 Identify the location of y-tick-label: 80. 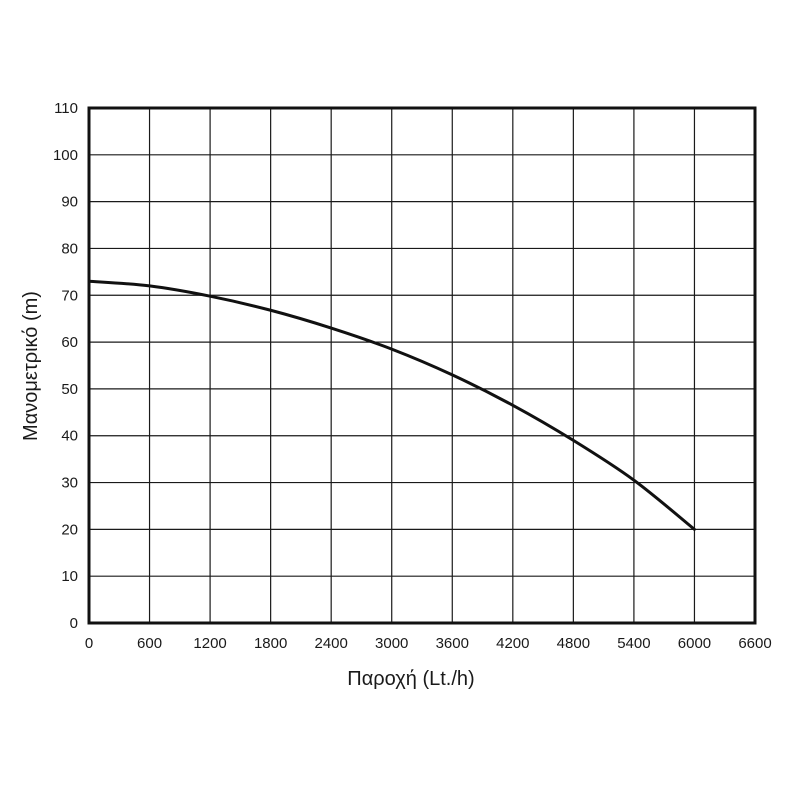
(69, 248).